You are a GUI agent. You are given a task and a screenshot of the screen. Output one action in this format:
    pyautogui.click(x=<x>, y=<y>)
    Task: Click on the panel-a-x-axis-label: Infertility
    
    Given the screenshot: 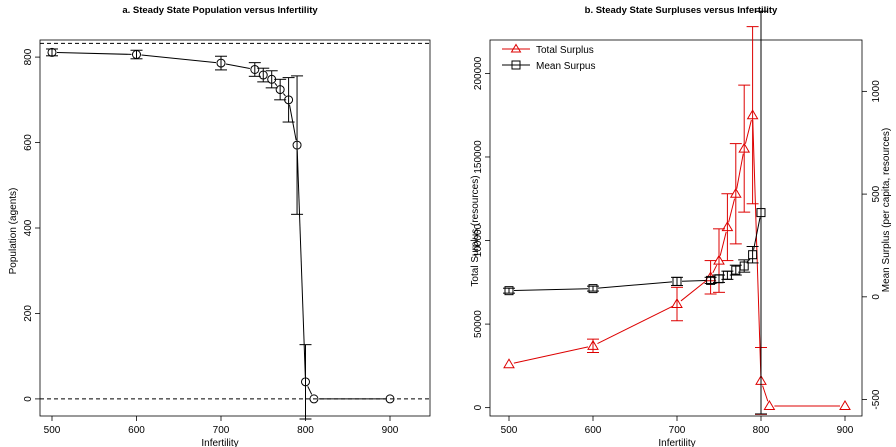 What is the action you would take?
    pyautogui.click(x=219, y=442)
    